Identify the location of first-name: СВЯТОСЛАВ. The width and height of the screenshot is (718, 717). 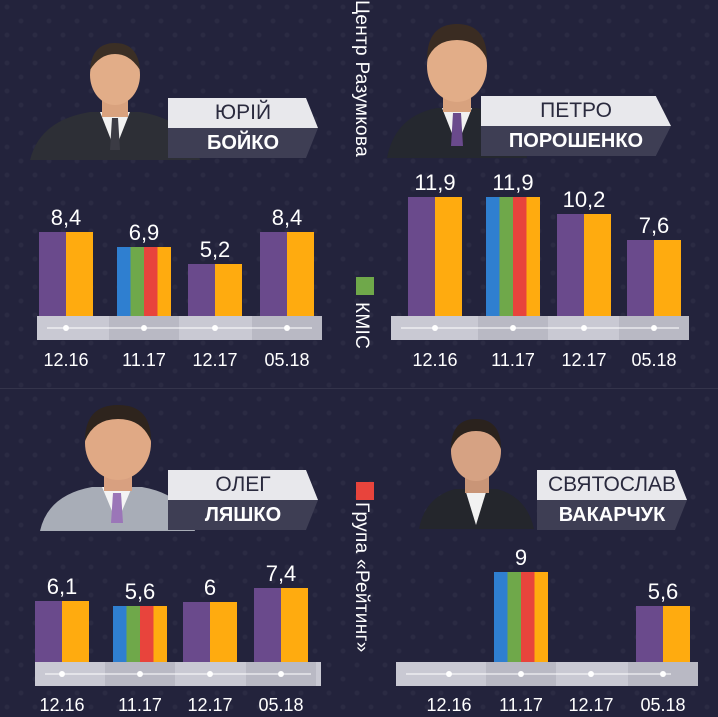
(612, 485).